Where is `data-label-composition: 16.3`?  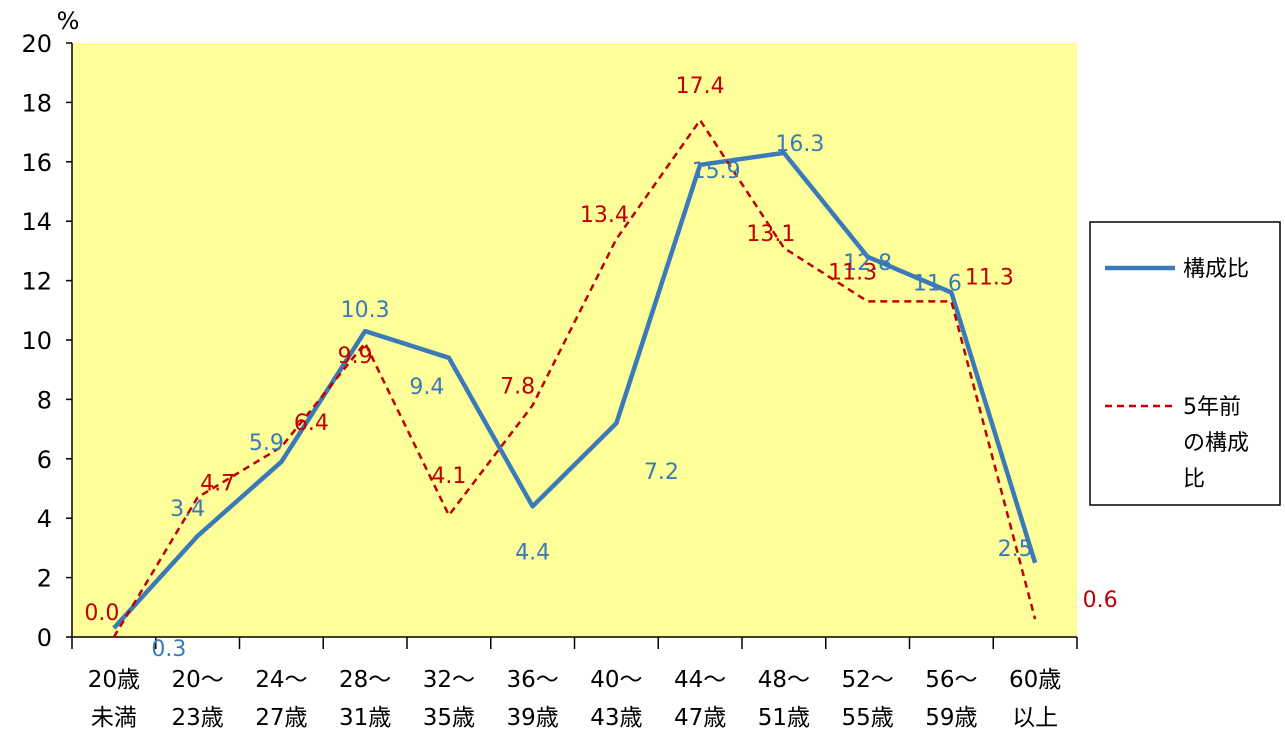 data-label-composition: 16.3 is located at coordinates (799, 144).